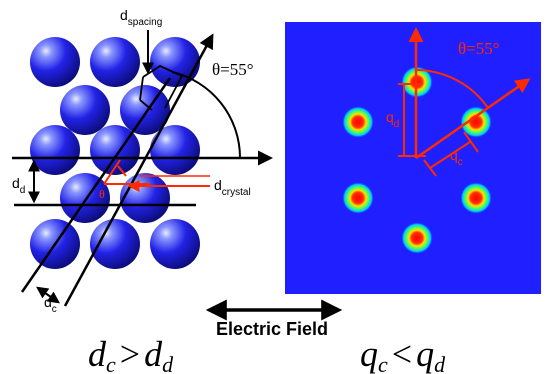 The width and height of the screenshot is (546, 374). Describe the element at coordinates (102, 194) in the screenshot. I see `theta-mark-left: θ` at that location.